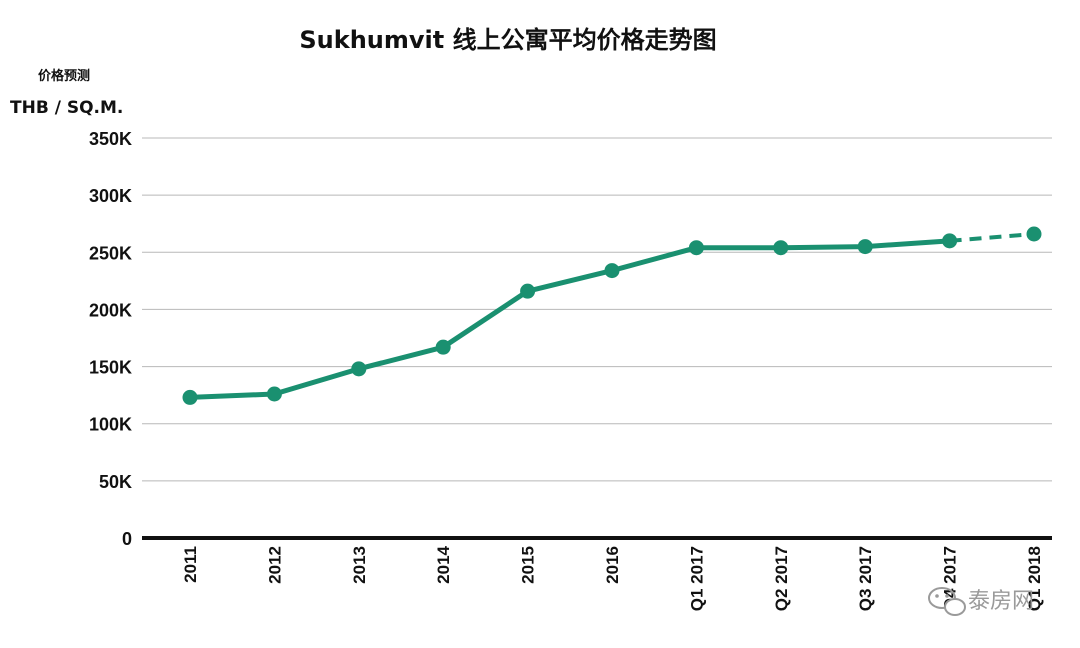 The image size is (1080, 648). I want to click on x-tick-label: Q3 2017, so click(865, 578).